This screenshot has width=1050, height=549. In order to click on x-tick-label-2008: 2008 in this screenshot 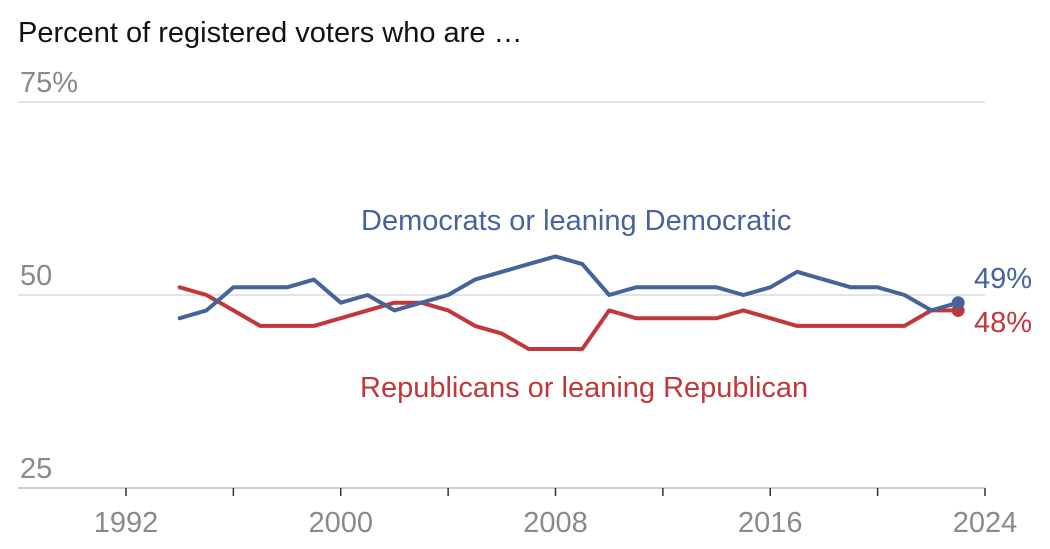, I will do `click(555, 523)`.